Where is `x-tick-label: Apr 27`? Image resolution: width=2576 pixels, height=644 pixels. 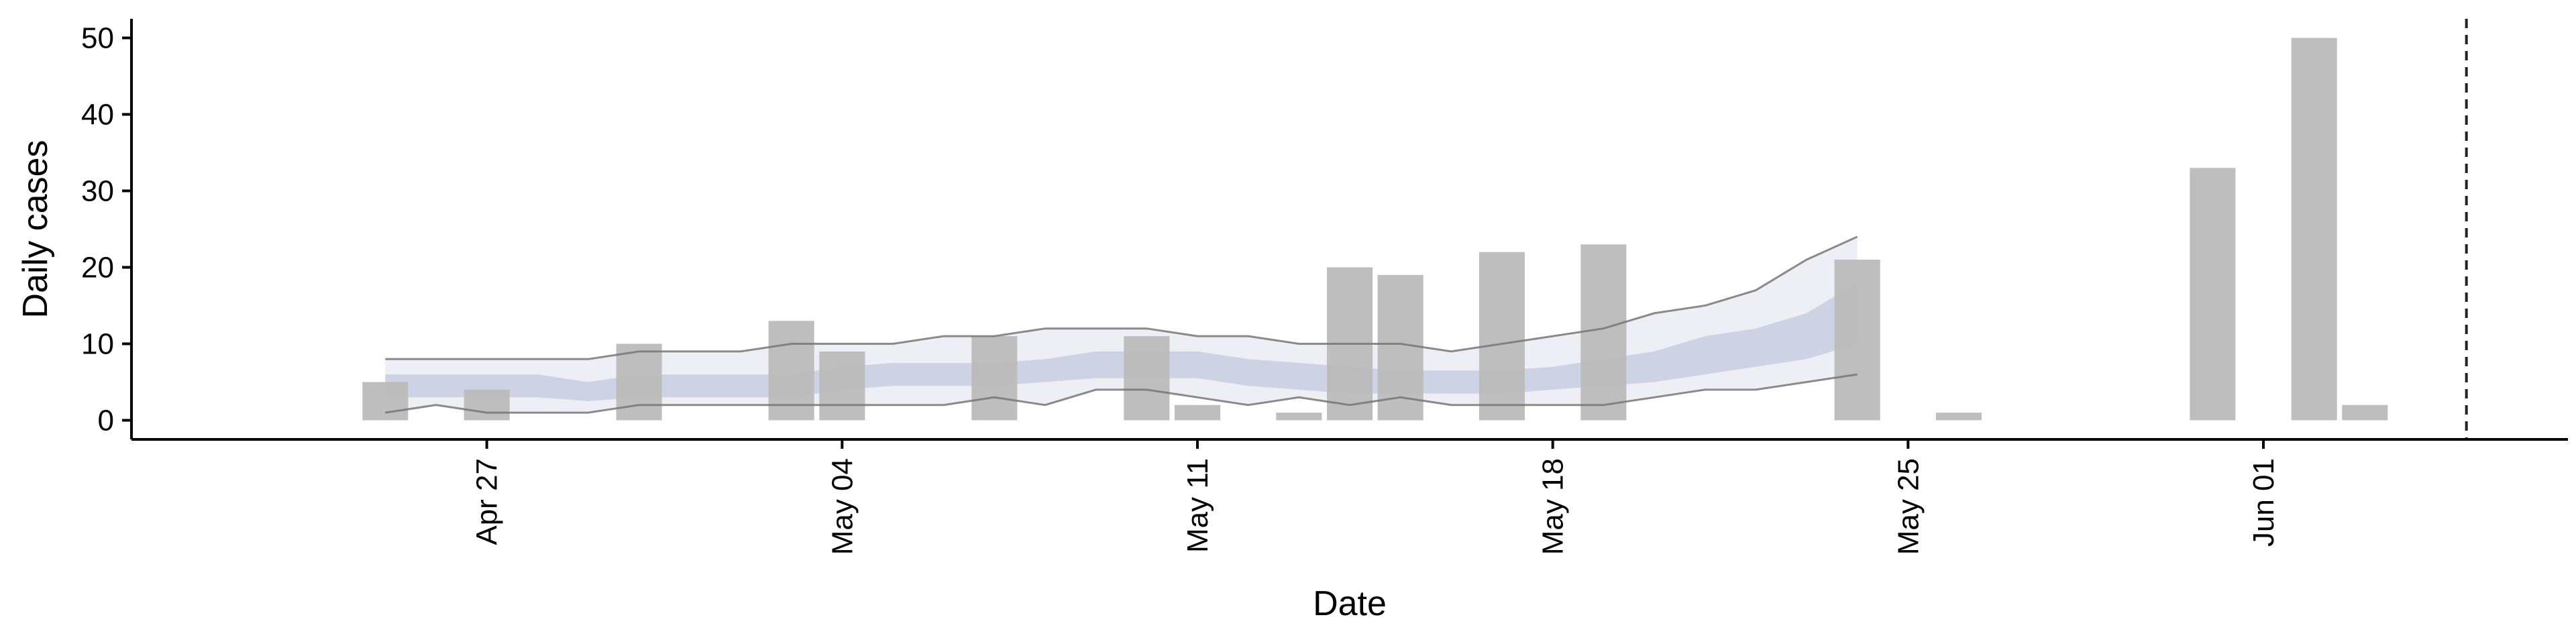
x-tick-label: Apr 27 is located at coordinates (487, 501).